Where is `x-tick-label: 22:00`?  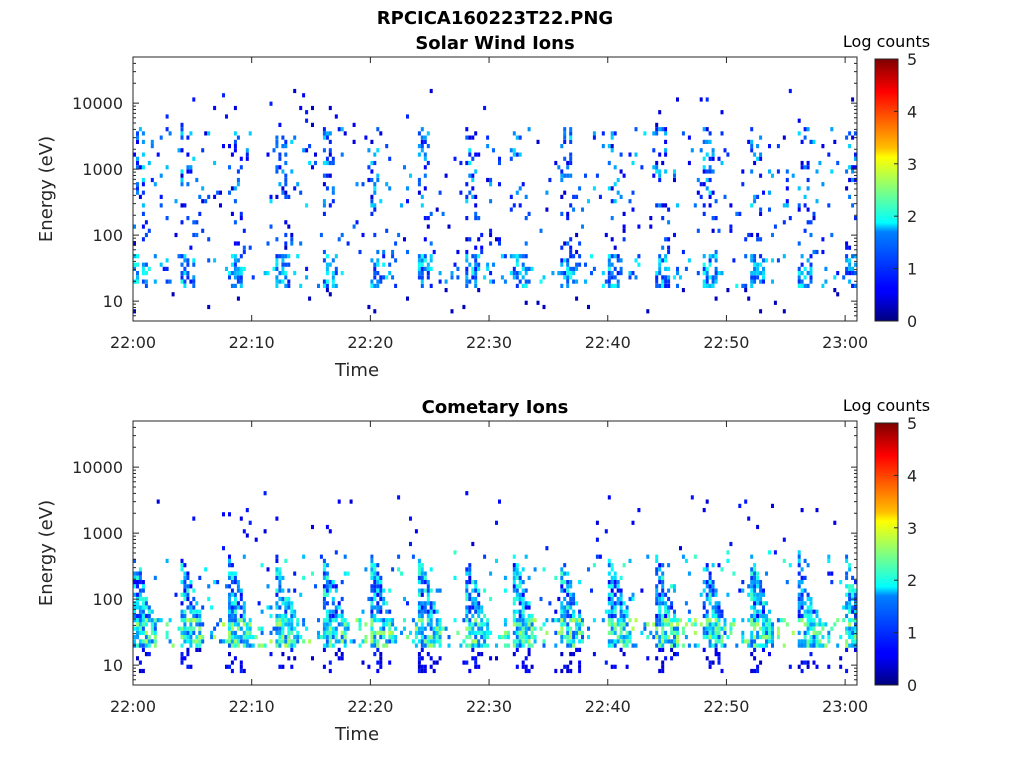
x-tick-label: 22:00 is located at coordinates (133, 706).